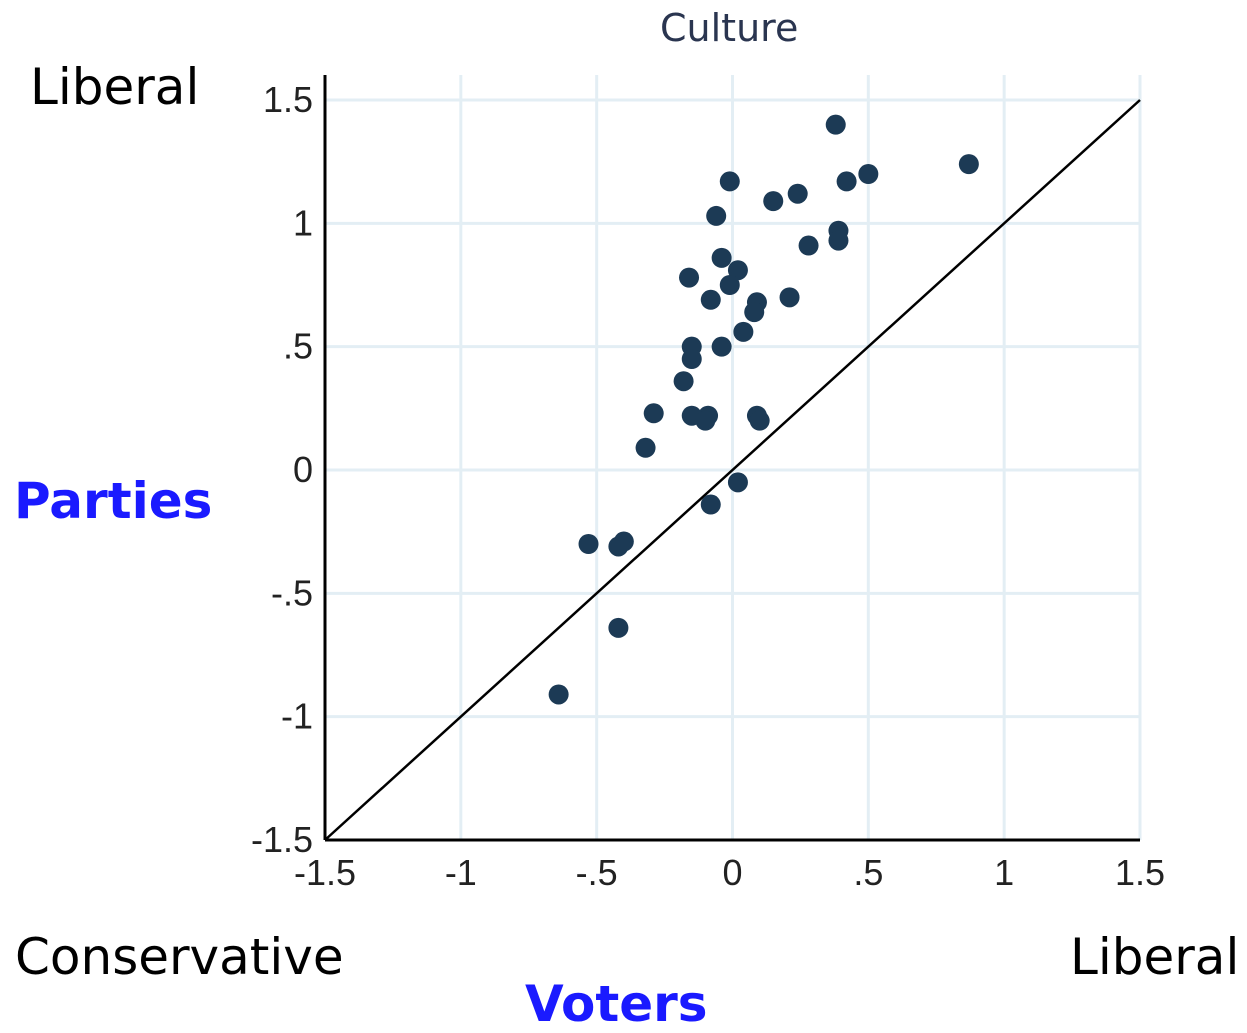  I want to click on y-axis-title: Parties, so click(113, 501).